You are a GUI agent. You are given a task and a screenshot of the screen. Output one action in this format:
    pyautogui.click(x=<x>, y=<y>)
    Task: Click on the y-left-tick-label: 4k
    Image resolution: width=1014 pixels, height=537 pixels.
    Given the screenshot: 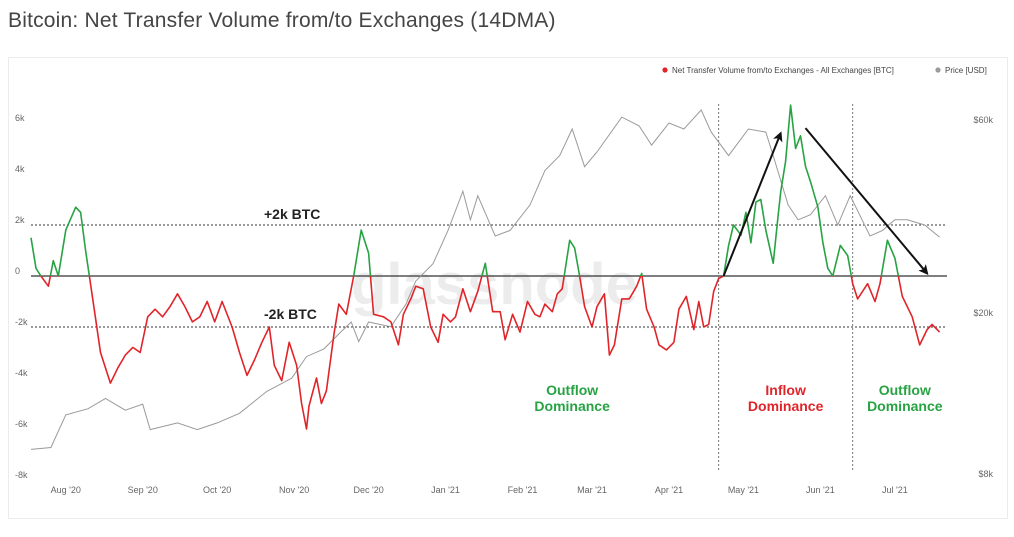 What is the action you would take?
    pyautogui.click(x=20, y=169)
    